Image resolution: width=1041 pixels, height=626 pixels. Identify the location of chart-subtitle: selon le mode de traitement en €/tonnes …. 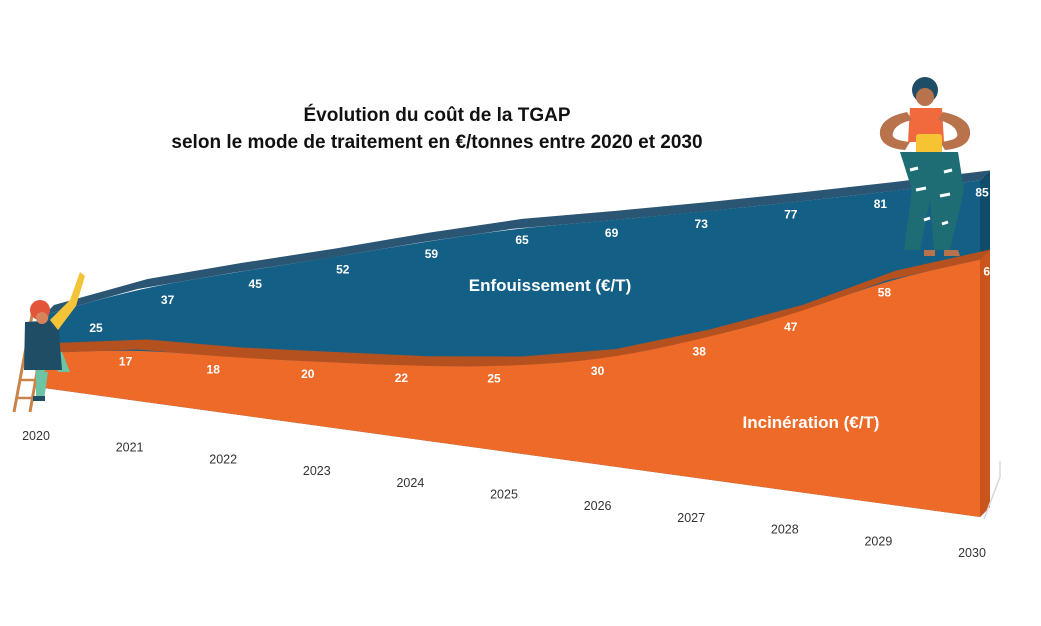
(436, 142).